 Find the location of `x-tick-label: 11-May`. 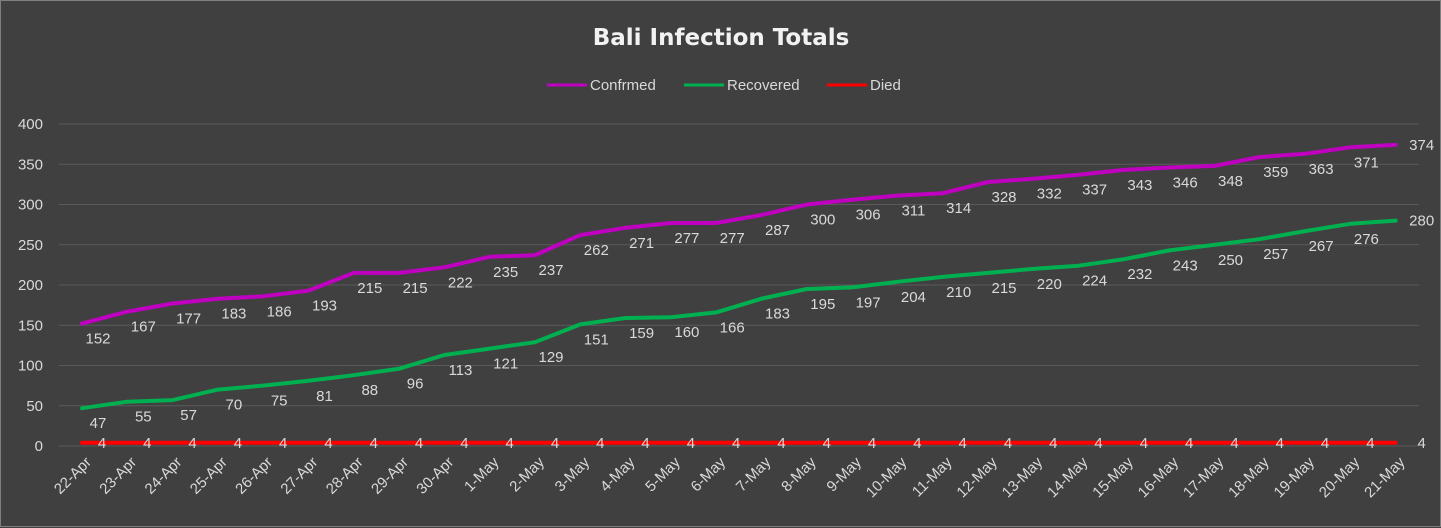

x-tick-label: 11-May is located at coordinates (932, 476).